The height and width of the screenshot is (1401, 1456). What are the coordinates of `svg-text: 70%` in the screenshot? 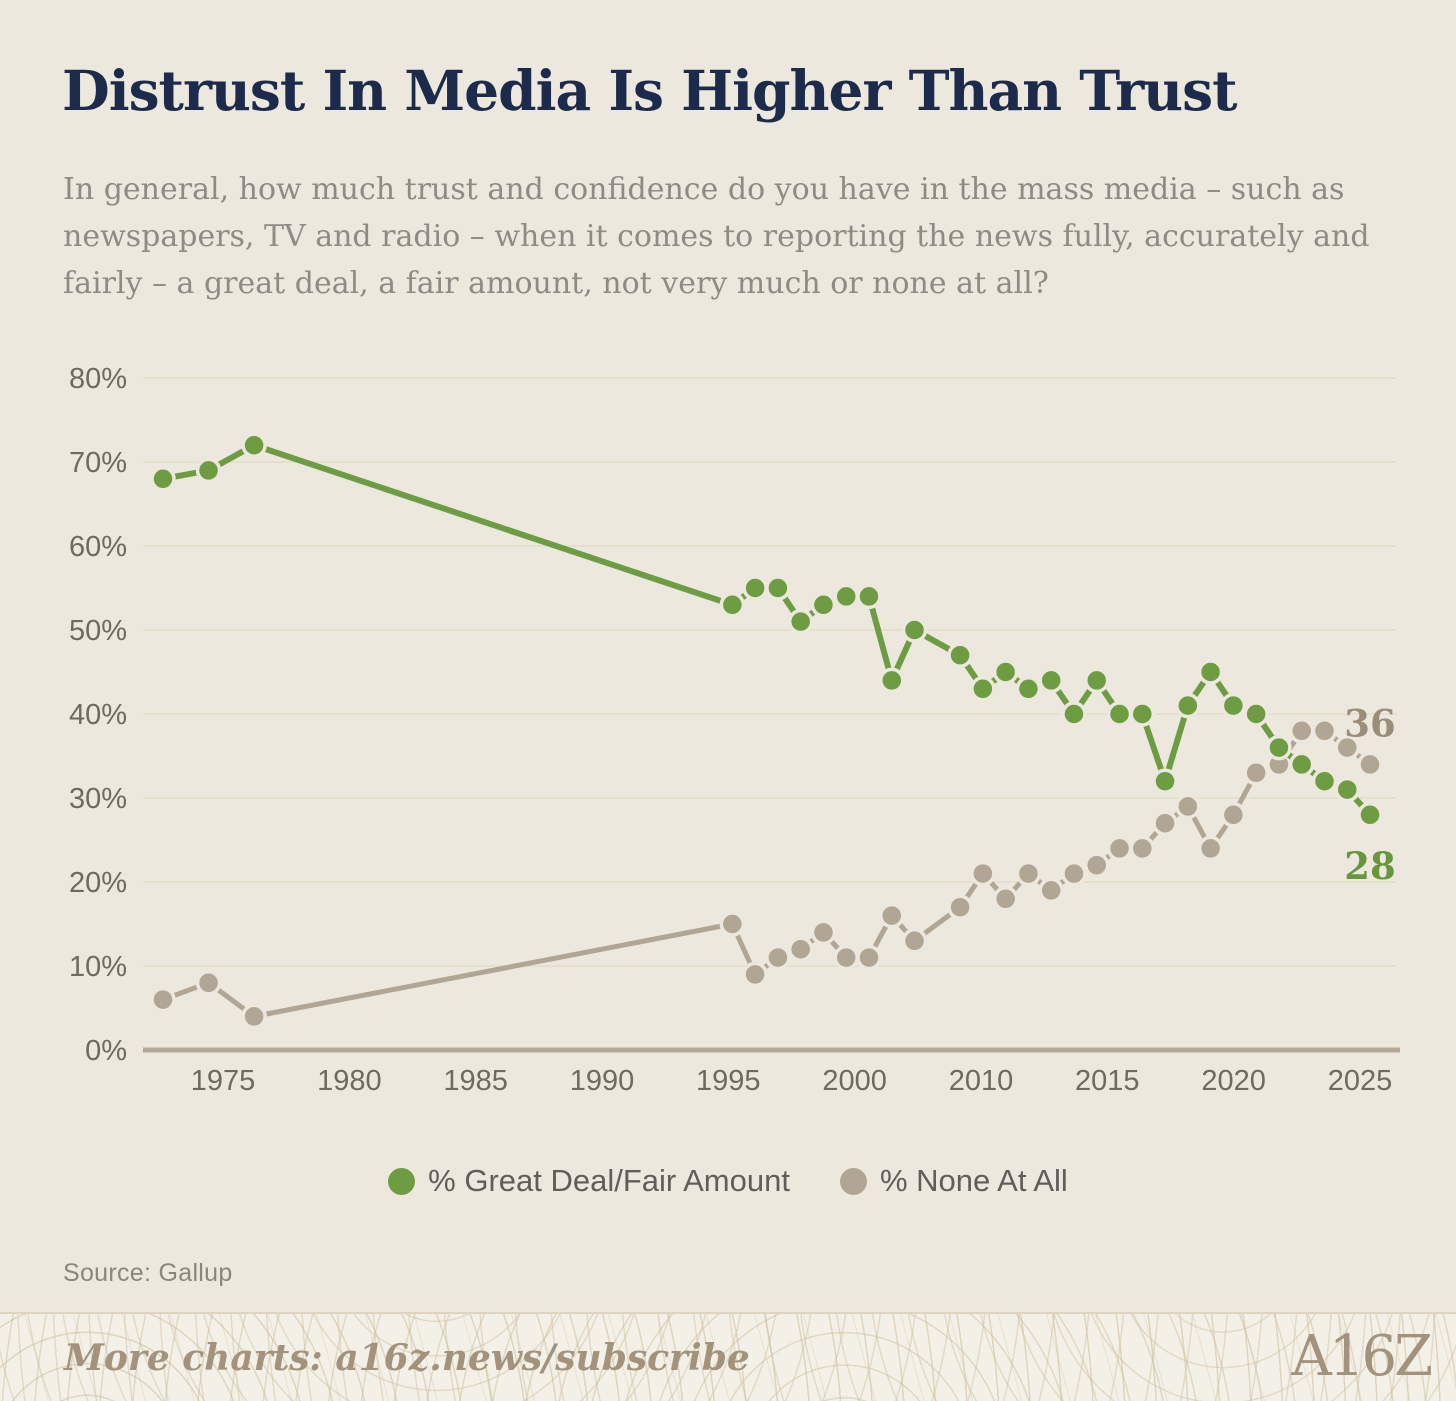 It's located at (98, 463).